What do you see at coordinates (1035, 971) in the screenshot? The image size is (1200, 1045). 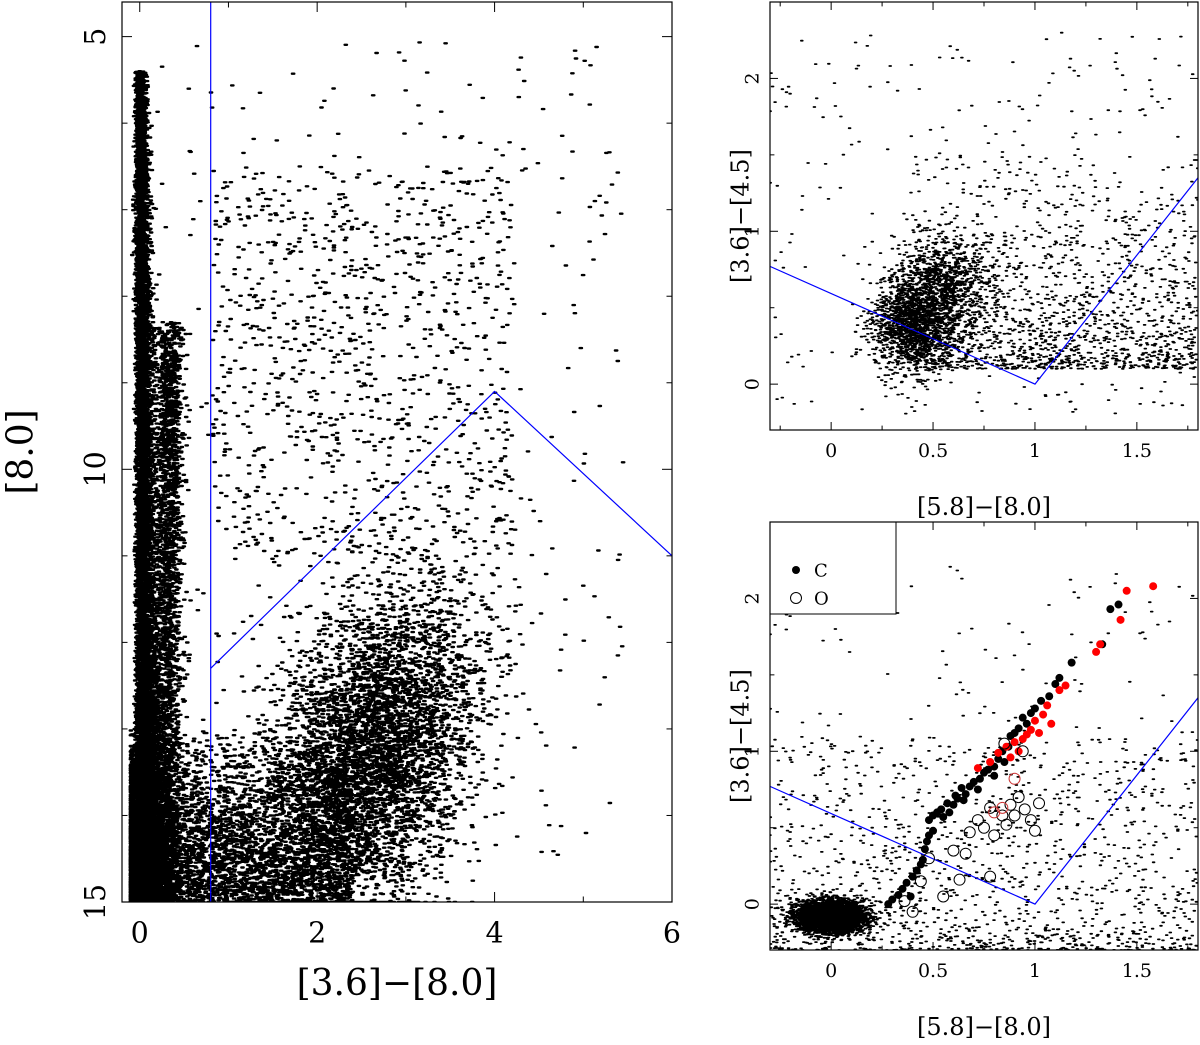 I see `x-tick-label: 1` at bounding box center [1035, 971].